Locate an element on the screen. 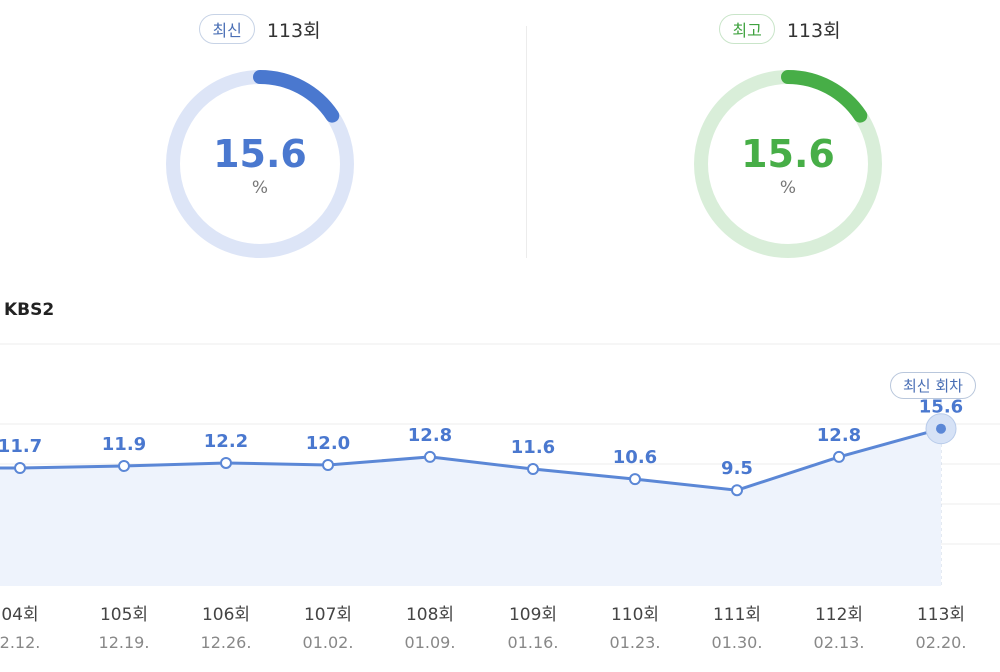 The width and height of the screenshot is (1000, 672). x-date-label-2: 12.26. is located at coordinates (226, 642).